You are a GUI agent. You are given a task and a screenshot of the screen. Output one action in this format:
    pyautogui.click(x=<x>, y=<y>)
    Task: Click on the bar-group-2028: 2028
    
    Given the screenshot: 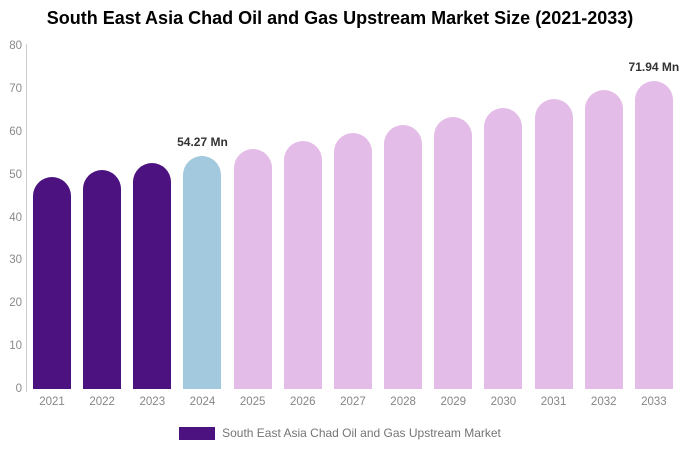 What is the action you would take?
    pyautogui.click(x=403, y=227)
    